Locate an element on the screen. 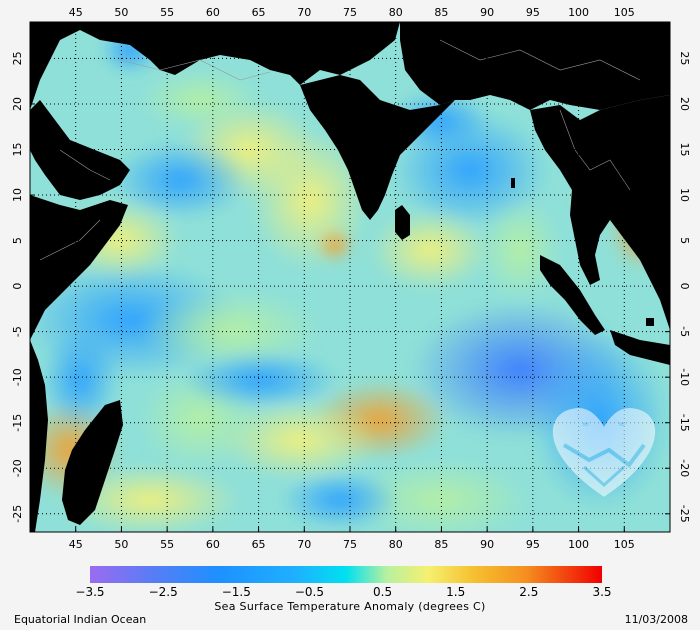 The image size is (700, 630). lon-tick-label-top: 75 is located at coordinates (350, 12).